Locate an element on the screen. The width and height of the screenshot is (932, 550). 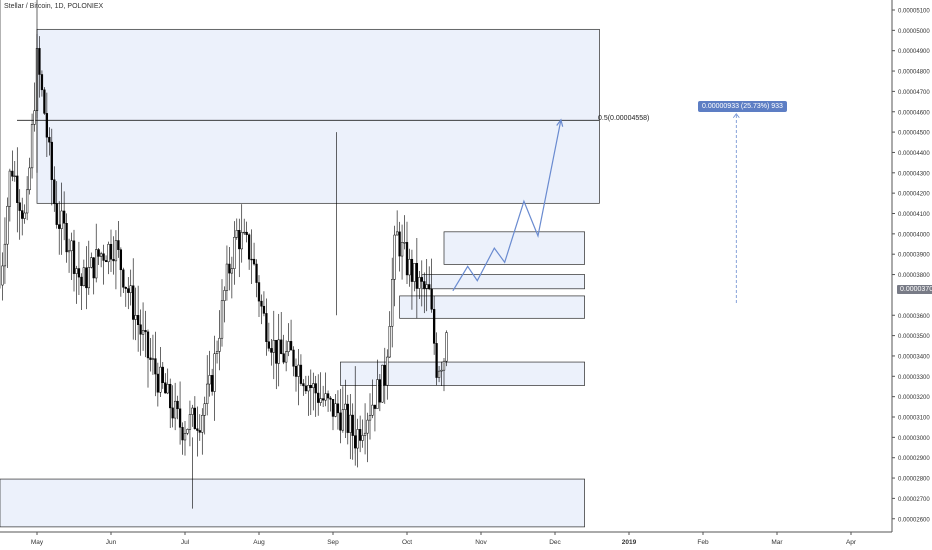
x-tick-label: Nov is located at coordinates (481, 542).